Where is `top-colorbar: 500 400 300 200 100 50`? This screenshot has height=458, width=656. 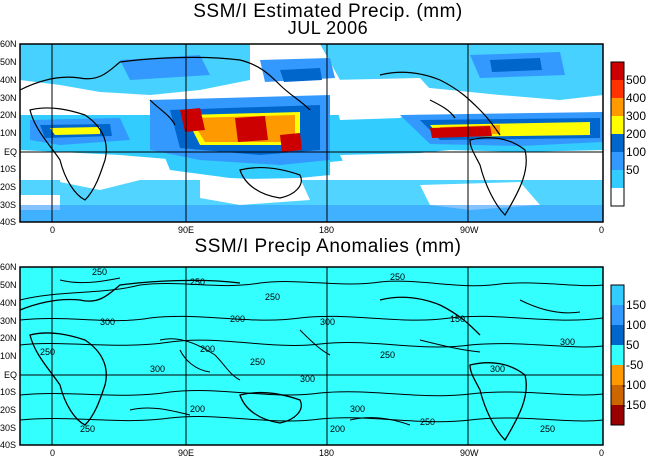
top-colorbar: 500 400 300 200 100 50 is located at coordinates (628, 134).